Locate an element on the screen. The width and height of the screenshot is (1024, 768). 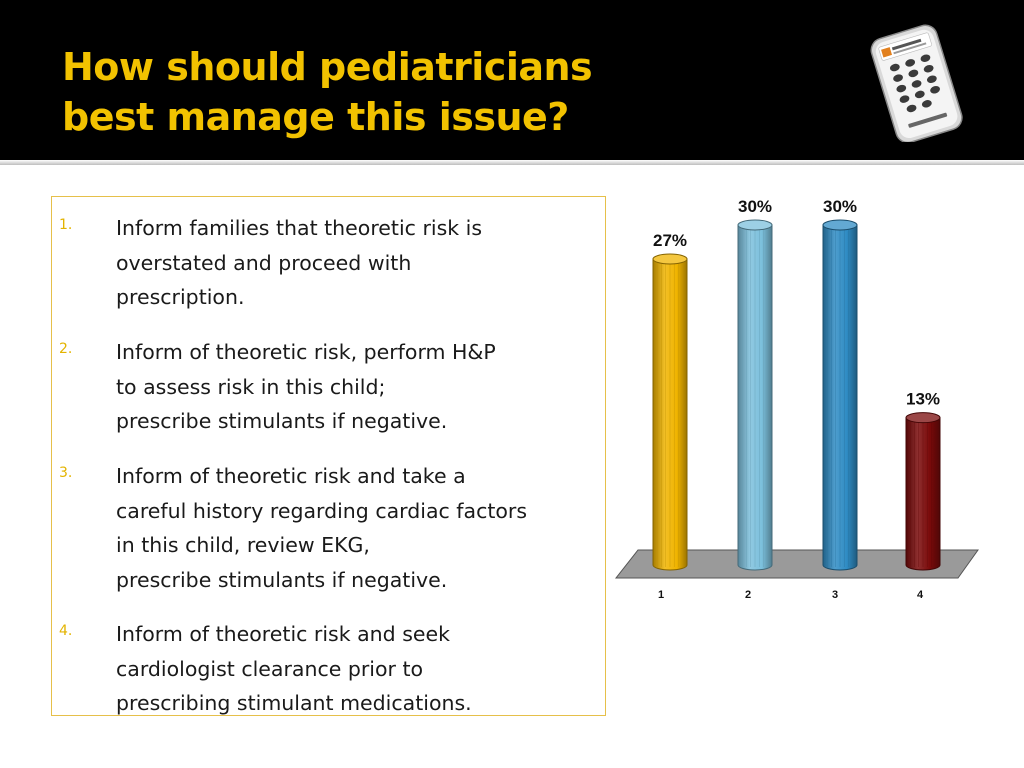
option-number: 1. is located at coordinates (66, 225).